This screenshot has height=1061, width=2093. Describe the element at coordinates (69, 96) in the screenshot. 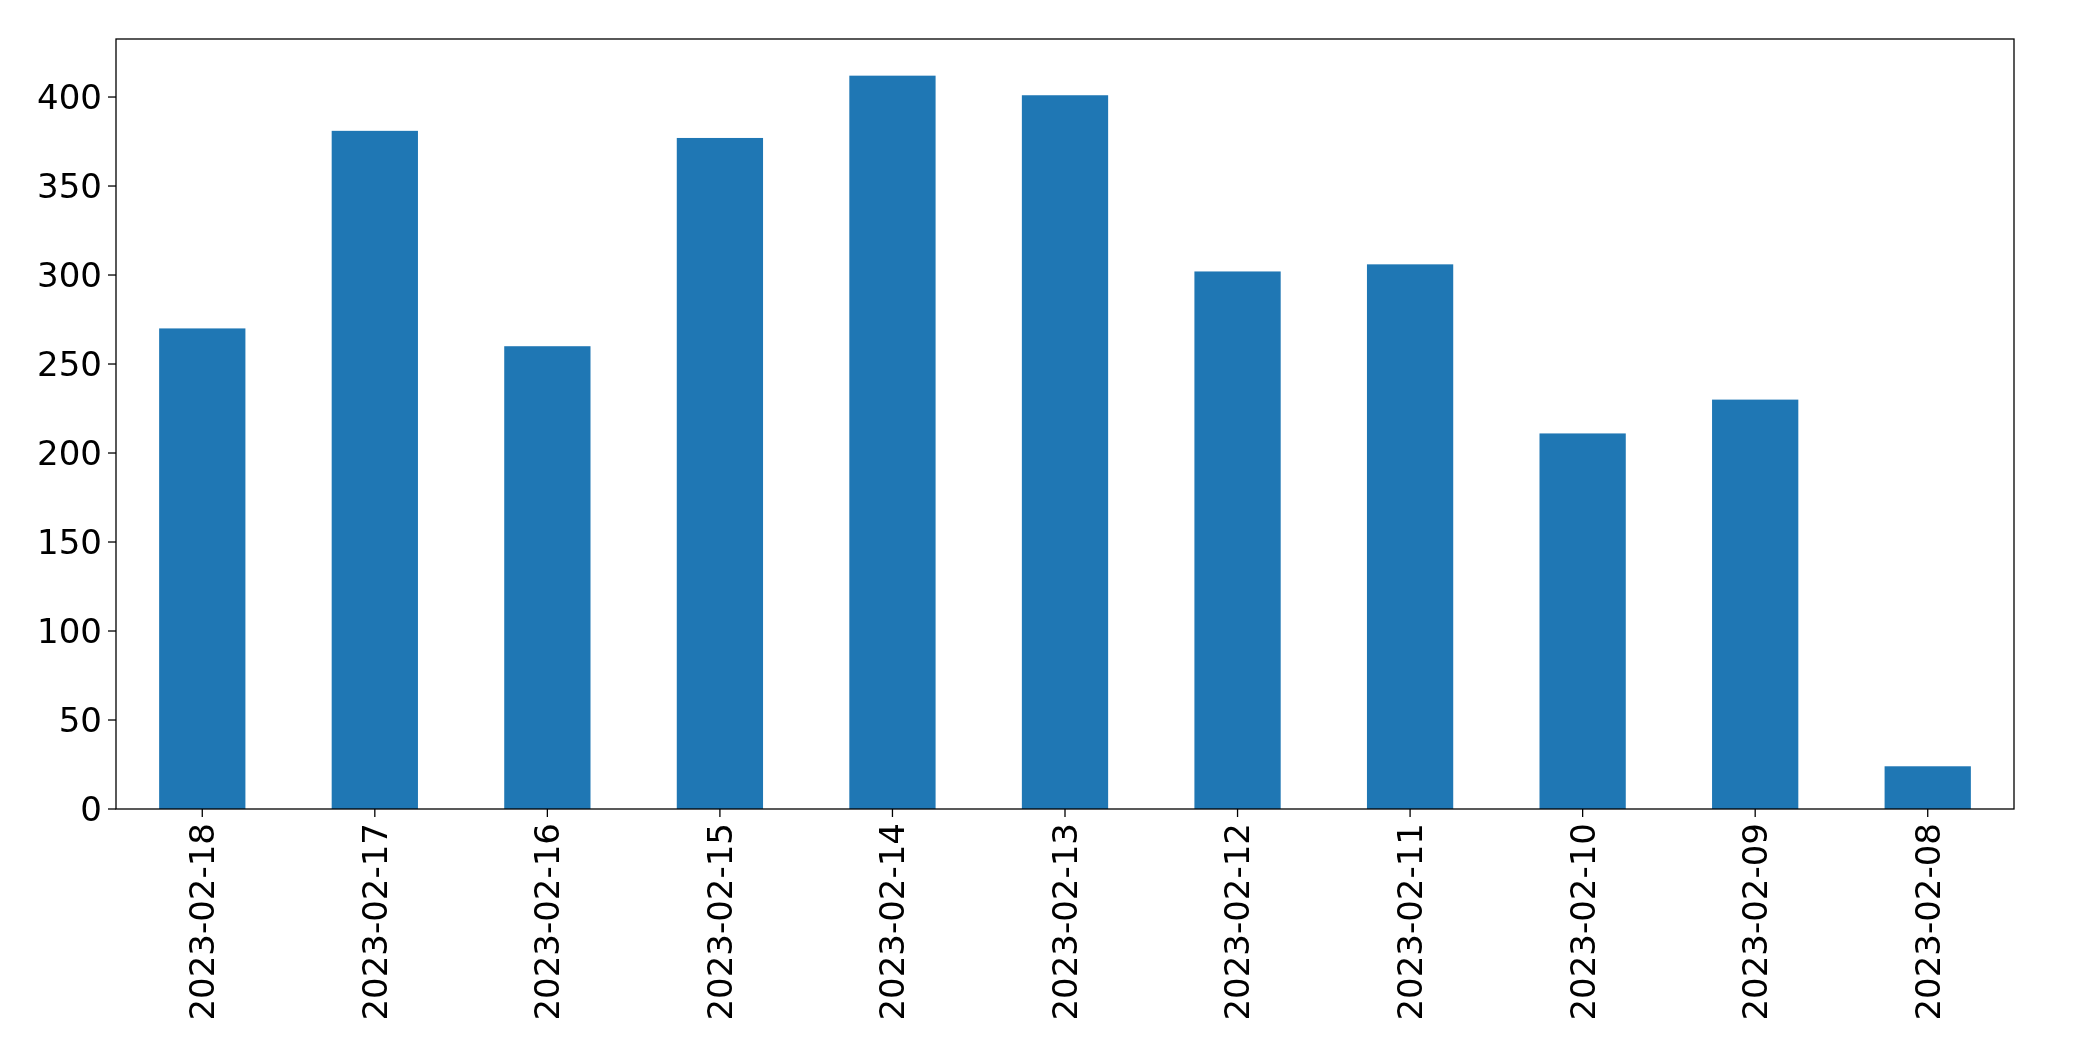

I see `y-tick-label: 400` at that location.